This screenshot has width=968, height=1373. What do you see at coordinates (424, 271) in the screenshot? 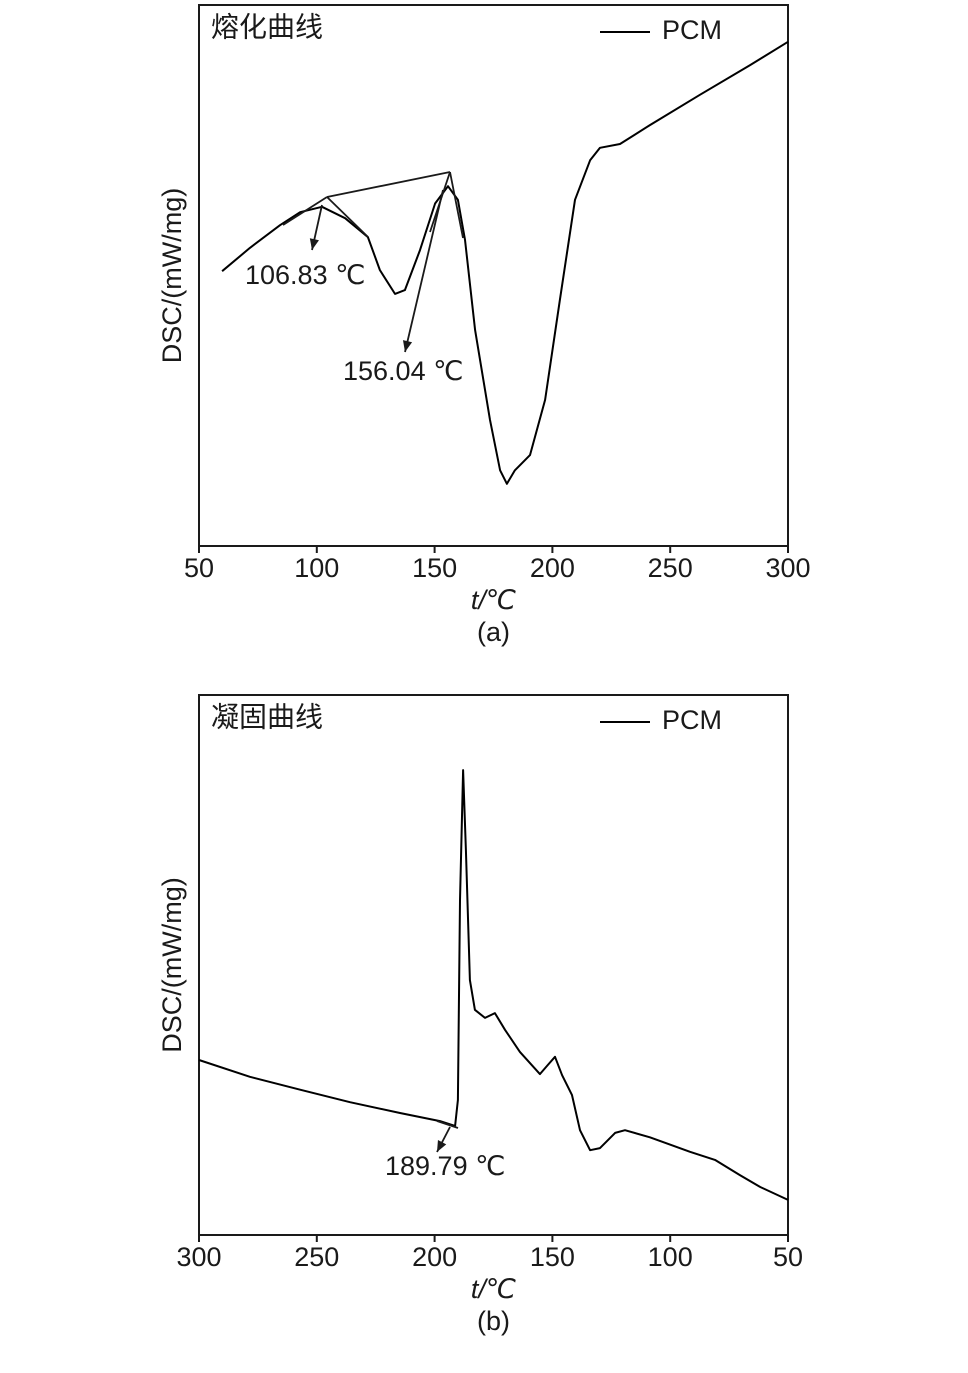
I see `arrow-shaft` at bounding box center [424, 271].